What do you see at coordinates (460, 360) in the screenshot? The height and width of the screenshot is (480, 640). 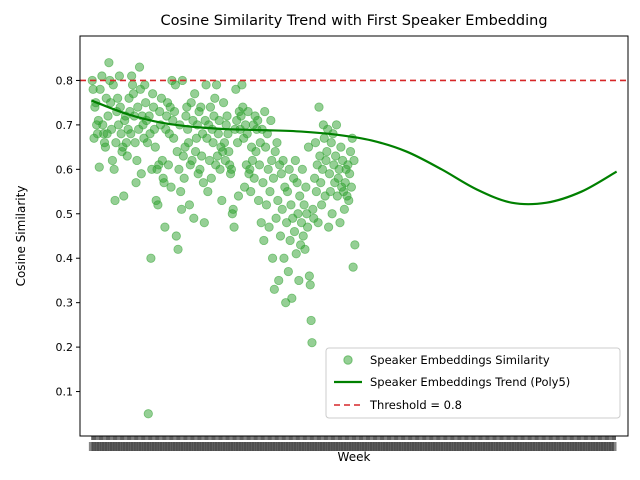 I see `legend-label-similarity: Speaker Embeddings Similarity` at bounding box center [460, 360].